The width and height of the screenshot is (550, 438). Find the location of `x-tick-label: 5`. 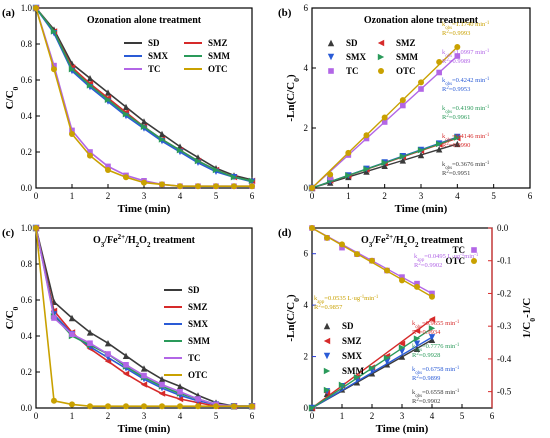

x-tick-label: 5 is located at coordinates (493, 196).